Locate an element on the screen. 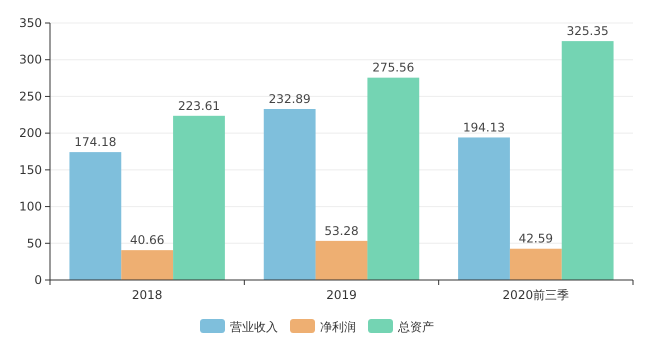 This screenshot has width=646, height=345. data-label: 40.66 is located at coordinates (147, 240).